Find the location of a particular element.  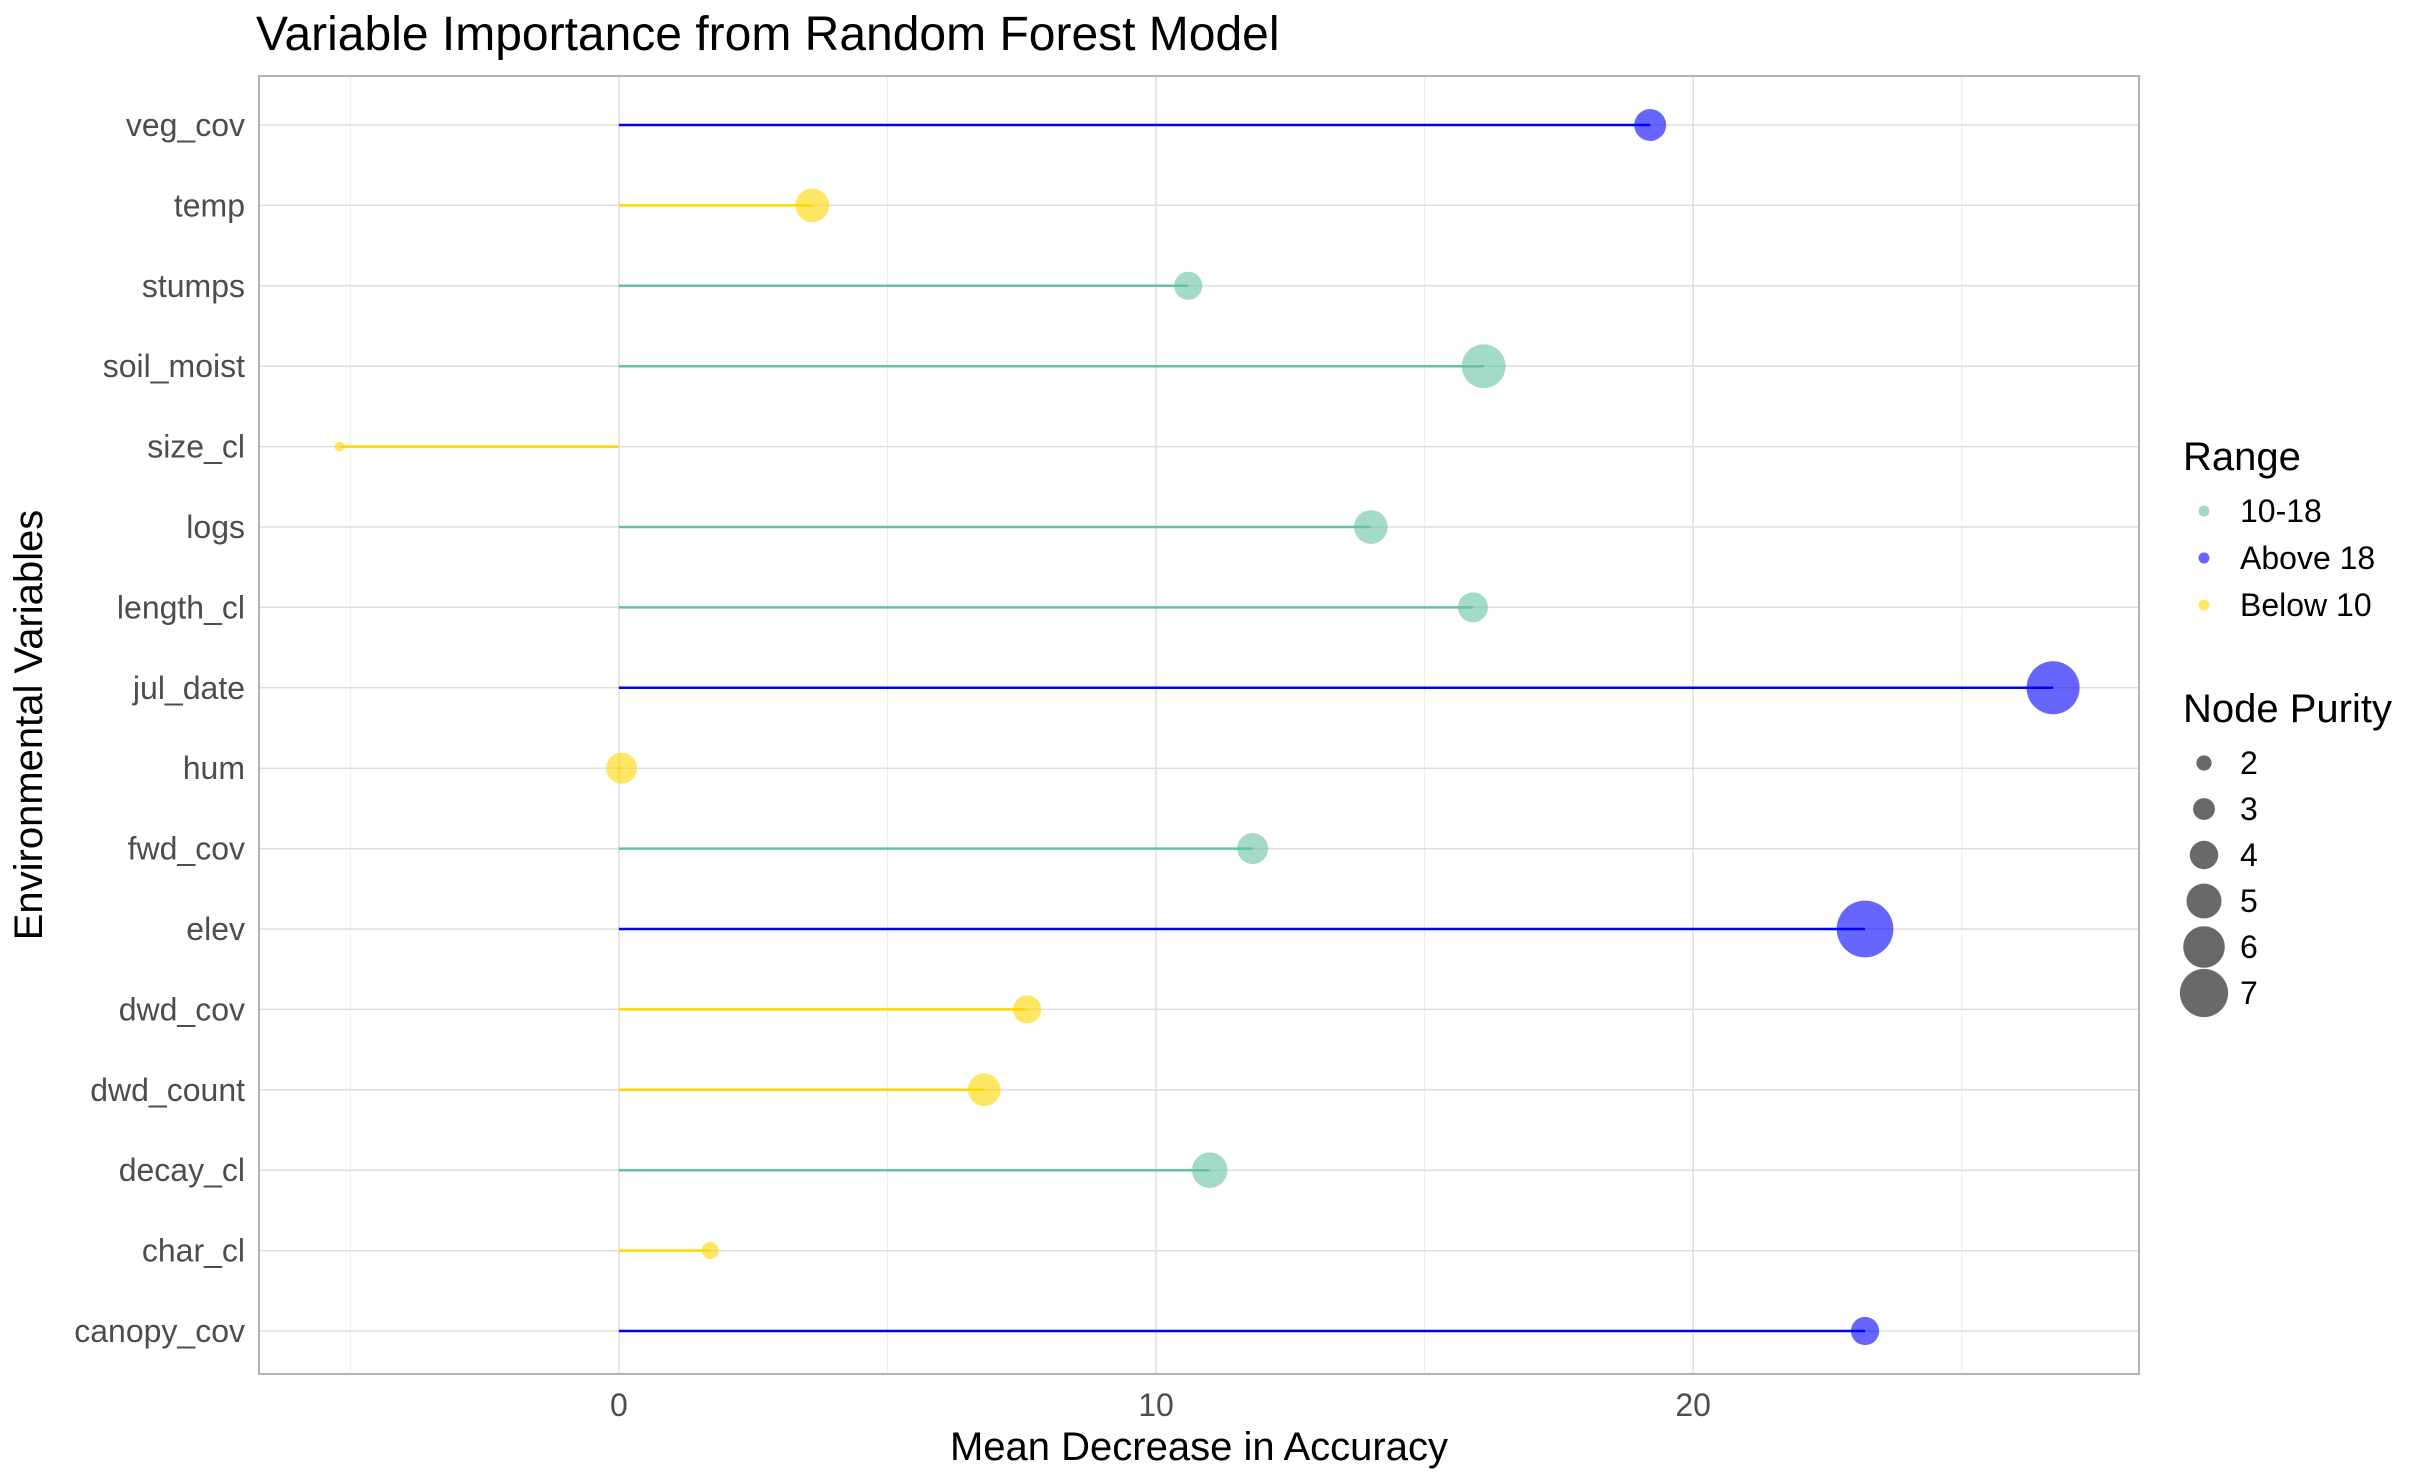

legend-size-label: 4 is located at coordinates (2249, 855).